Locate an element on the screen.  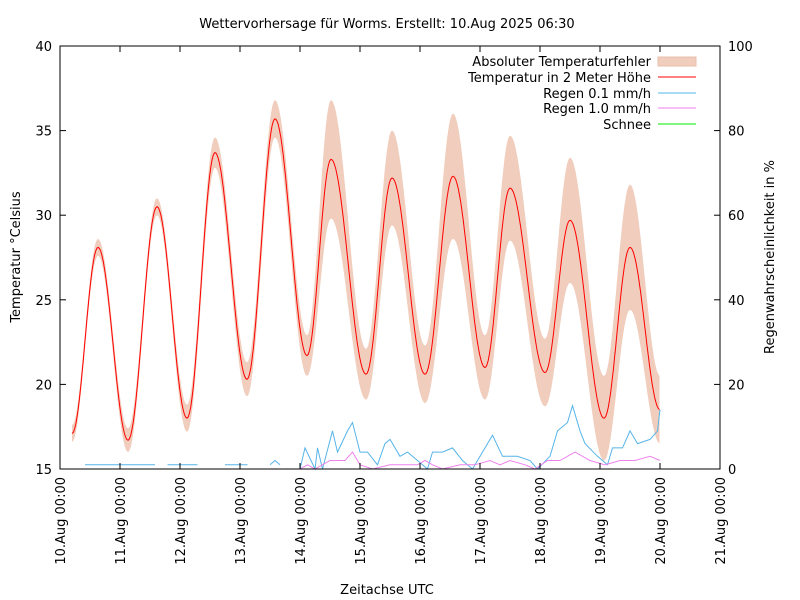
x-tick-label: 10.Aug 00:00 is located at coordinates (61, 521).